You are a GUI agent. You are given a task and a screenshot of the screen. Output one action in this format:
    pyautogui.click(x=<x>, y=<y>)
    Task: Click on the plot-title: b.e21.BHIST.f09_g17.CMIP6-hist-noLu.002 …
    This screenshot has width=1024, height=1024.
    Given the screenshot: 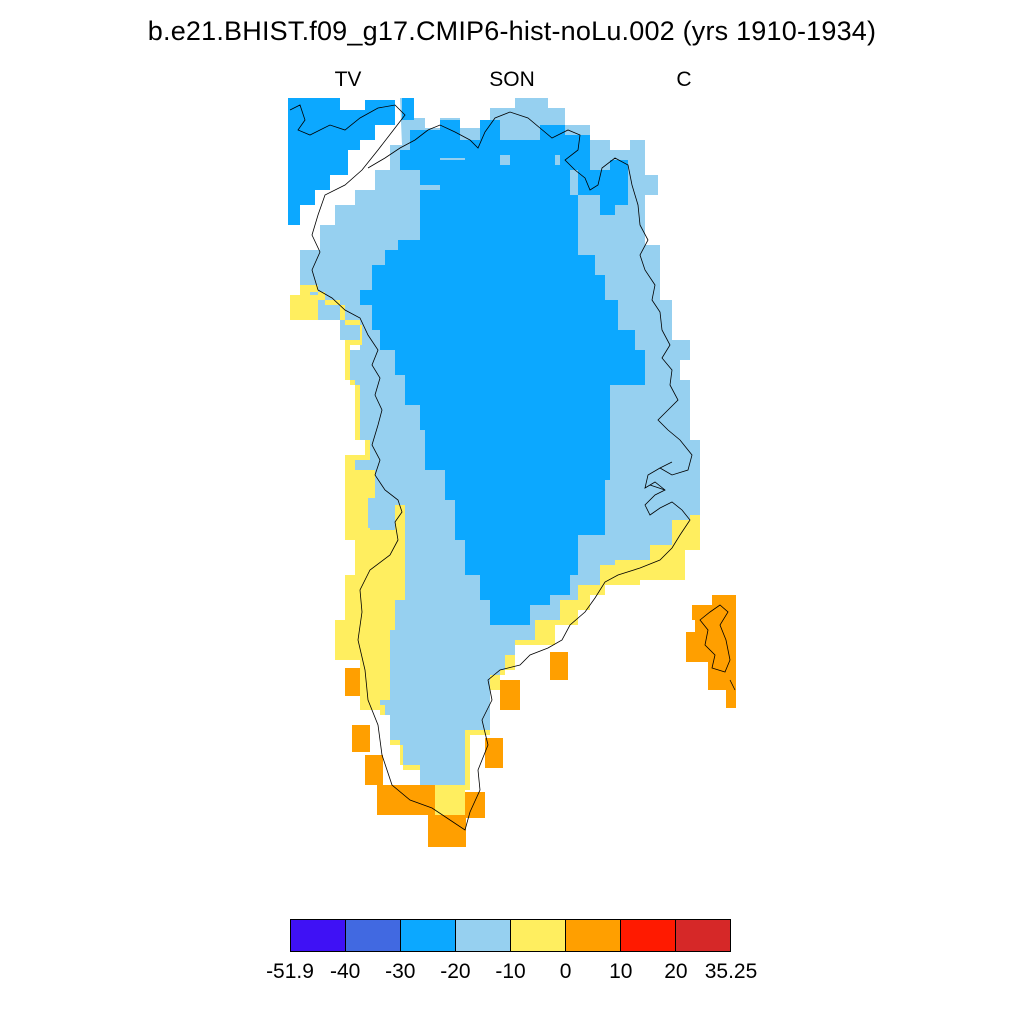 What is the action you would take?
    pyautogui.click(x=512, y=31)
    